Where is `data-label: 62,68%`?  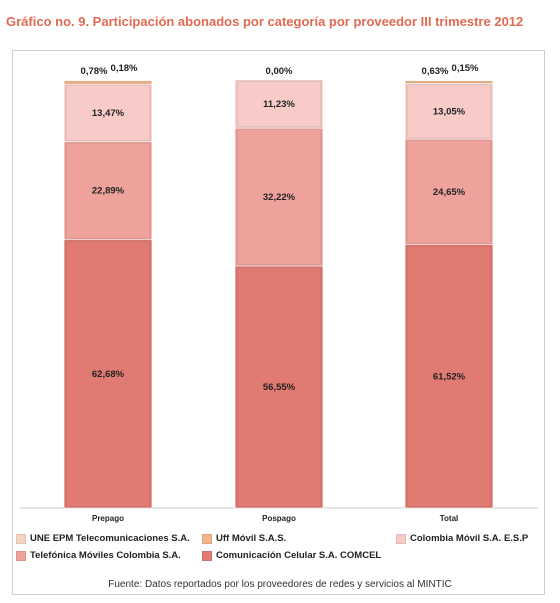 data-label: 62,68% is located at coordinates (108, 374).